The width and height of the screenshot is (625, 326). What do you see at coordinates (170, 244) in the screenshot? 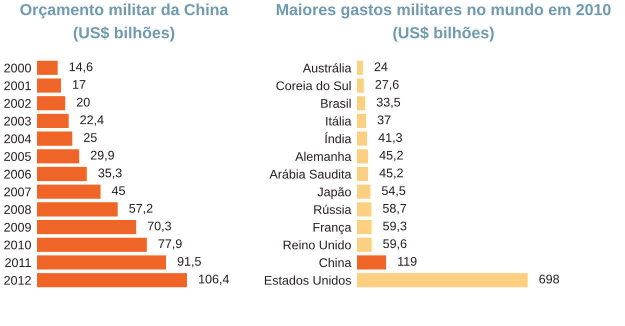
I see `data-label: 77,9` at bounding box center [170, 244].